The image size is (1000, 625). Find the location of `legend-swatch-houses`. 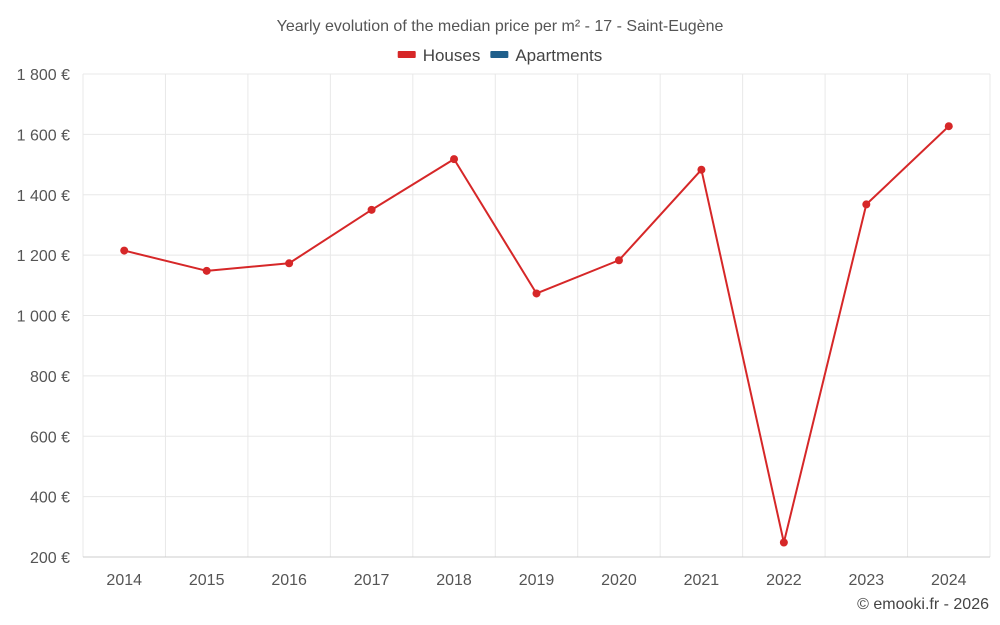

legend-swatch-houses is located at coordinates (406, 54).